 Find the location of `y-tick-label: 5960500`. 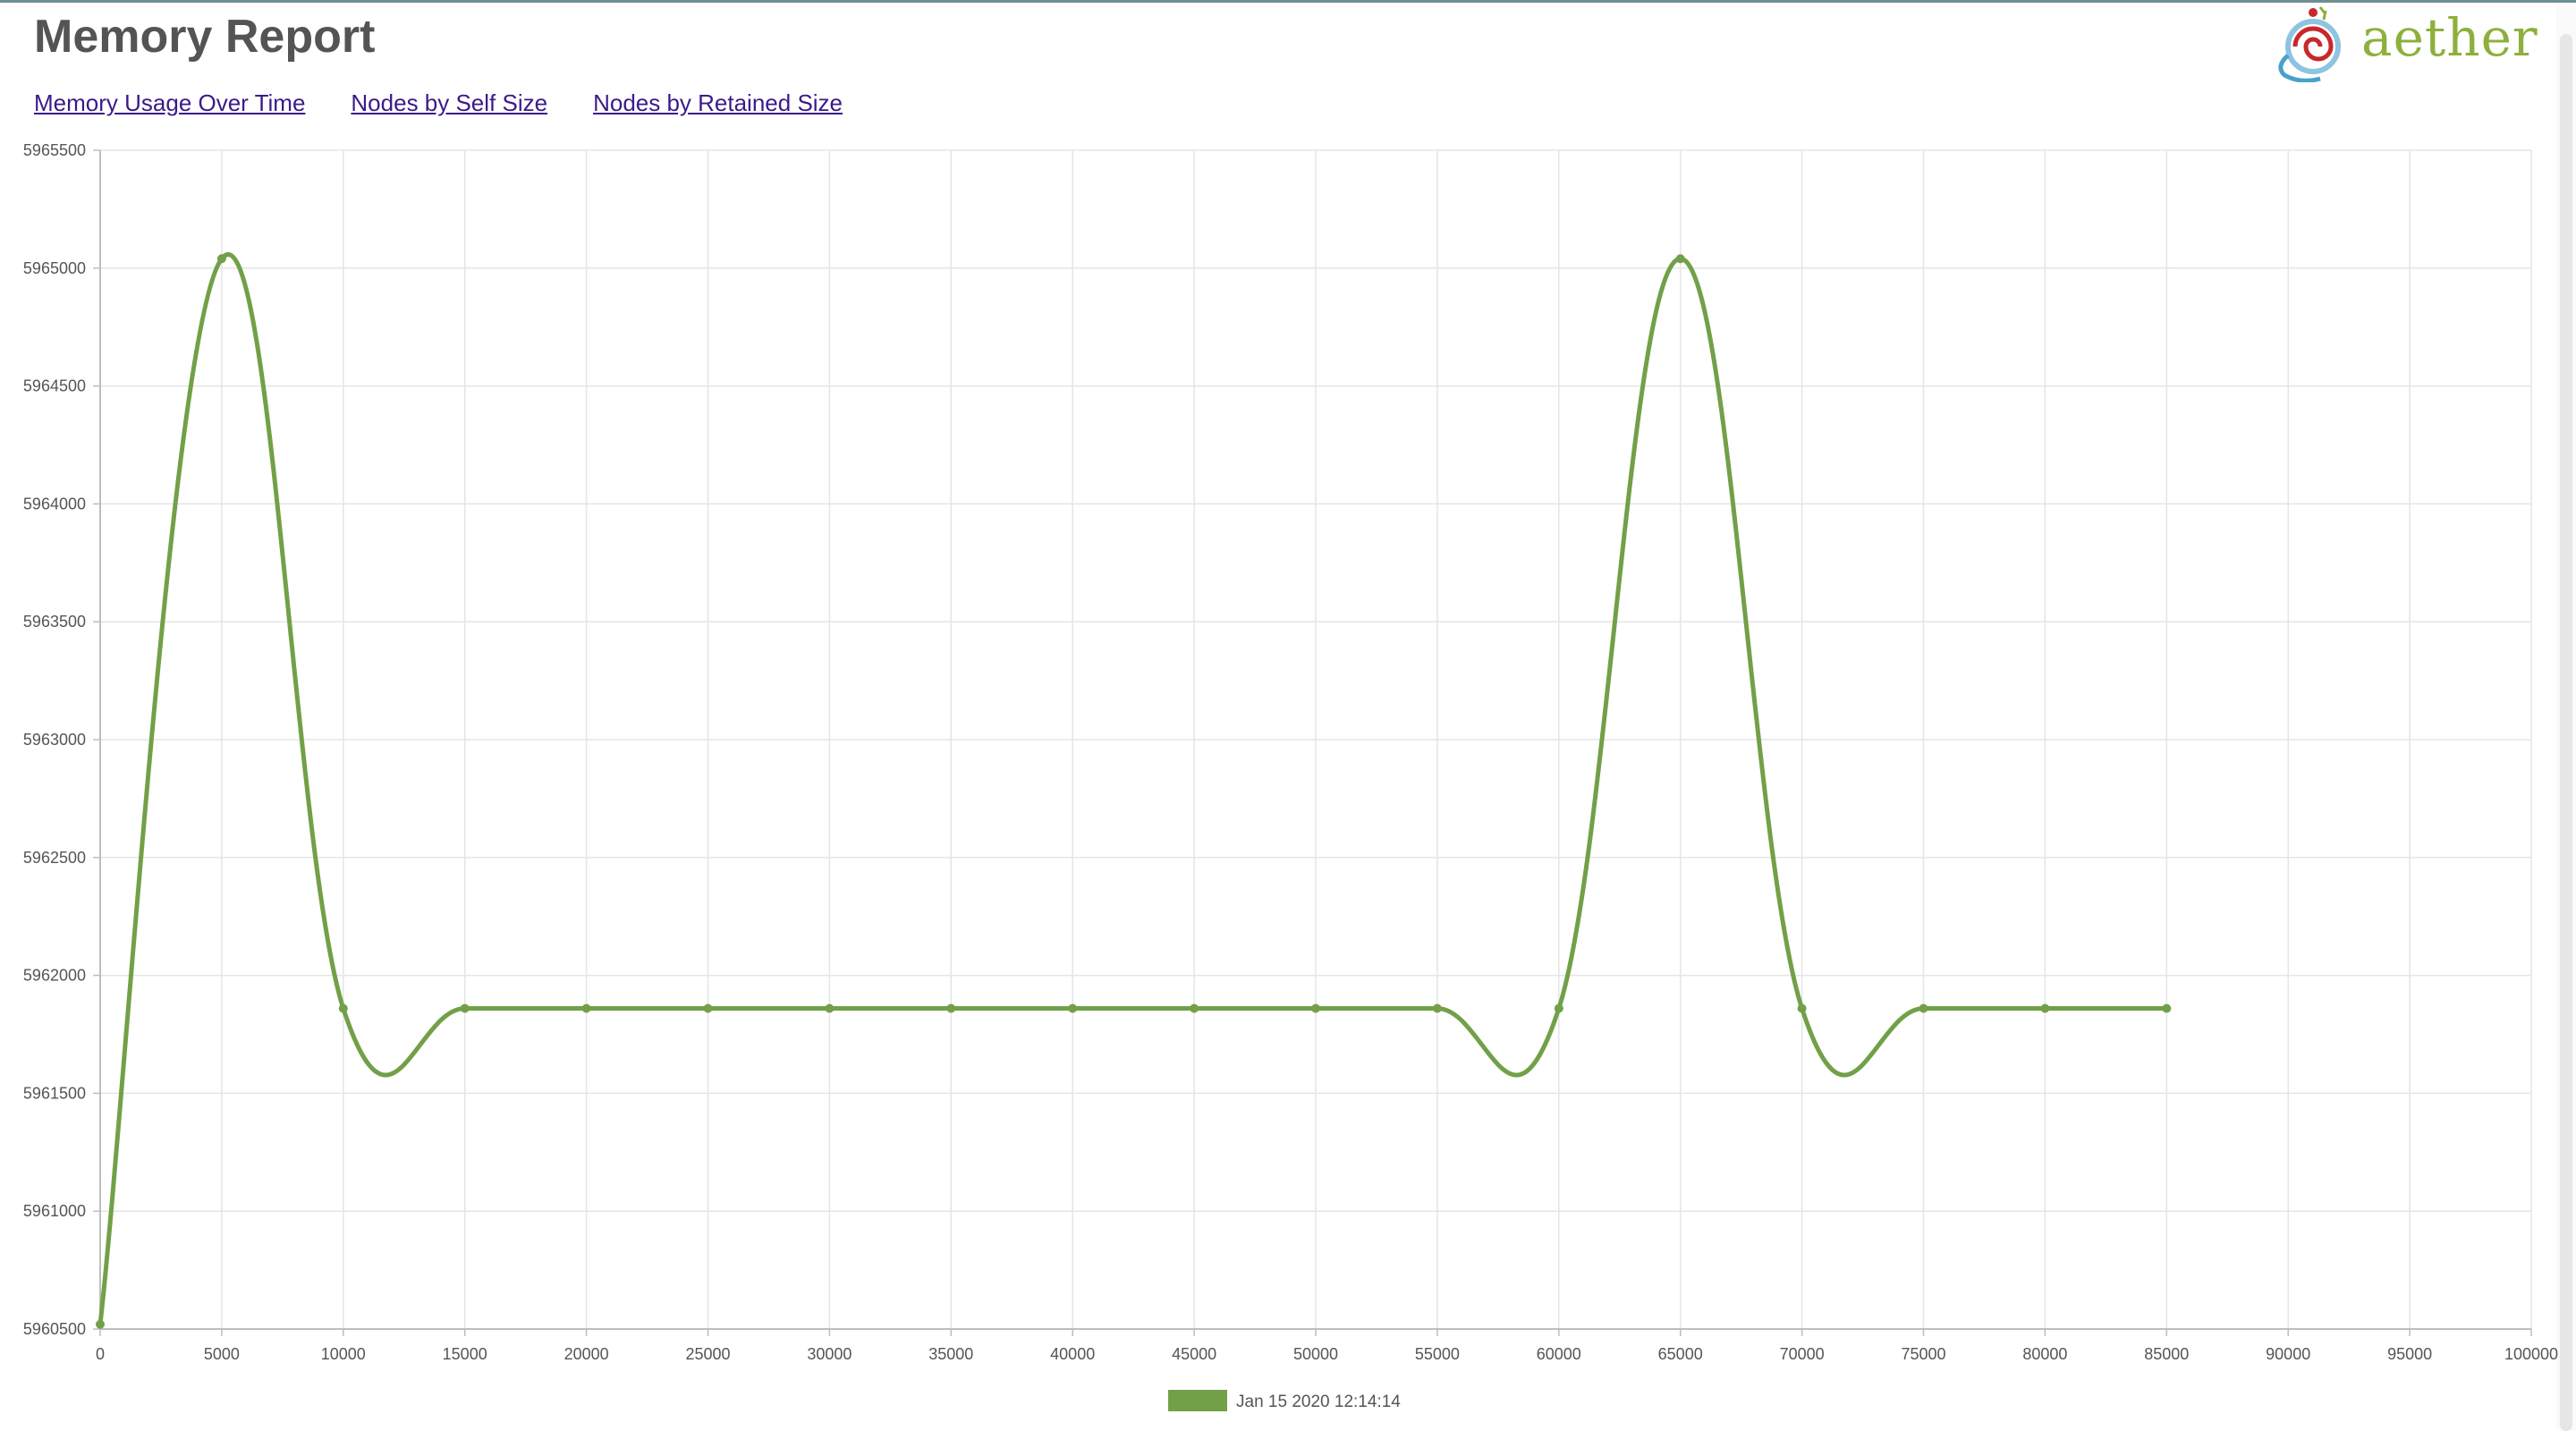

y-tick-label: 5960500 is located at coordinates (54, 1329).